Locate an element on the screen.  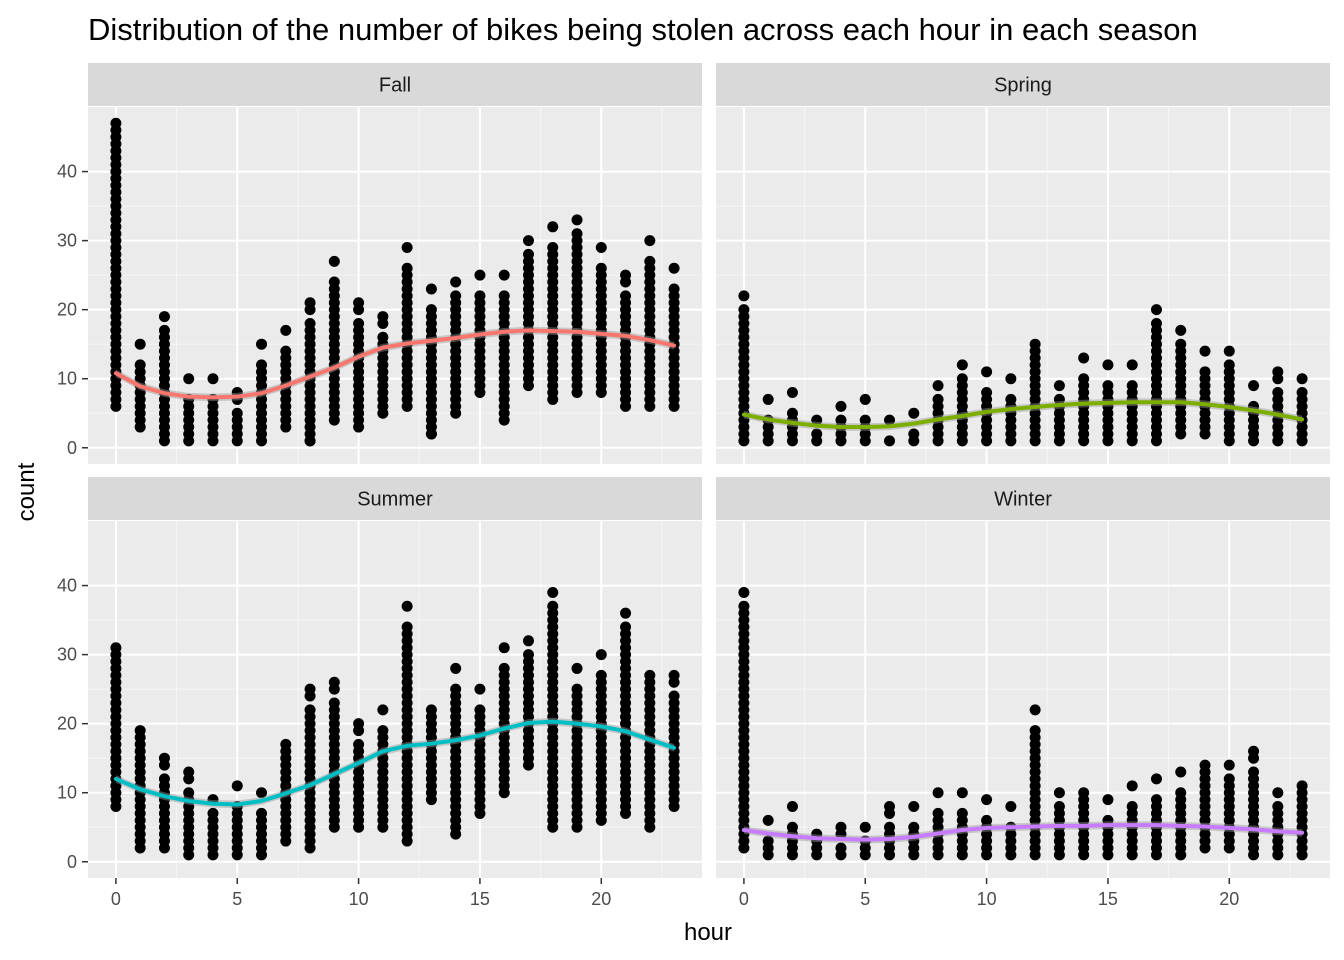
facet-strip-label-fall: Fall is located at coordinates (395, 86).